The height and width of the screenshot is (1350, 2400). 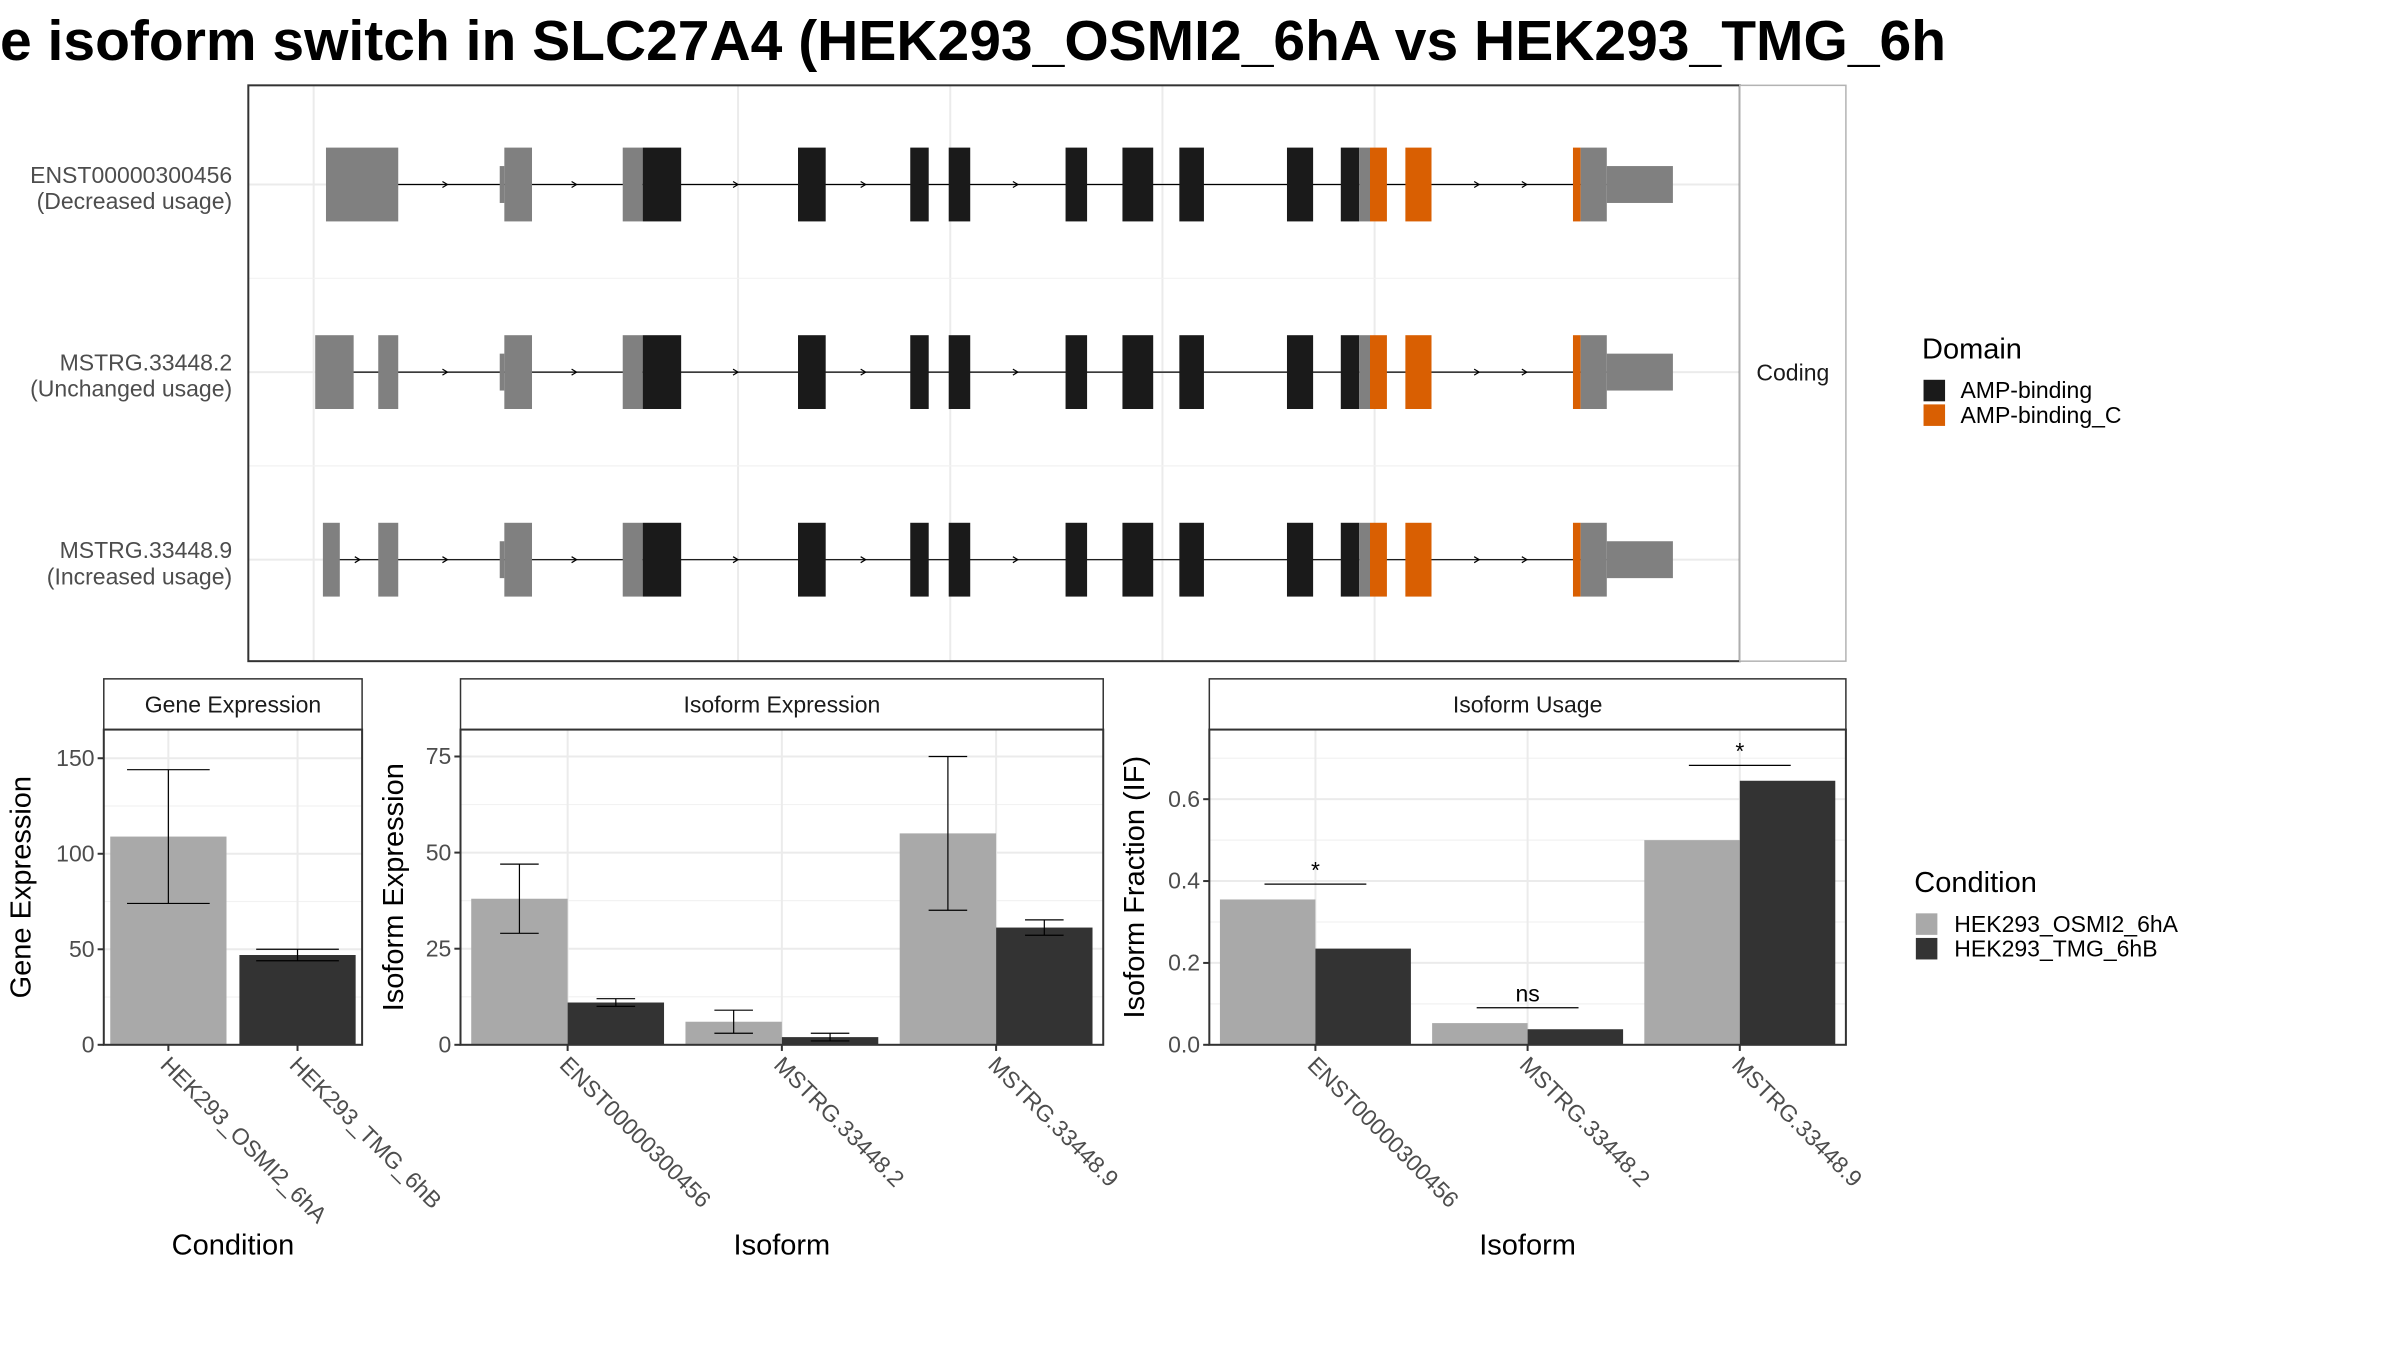 I want to click on isoform-usage-label: (Decreased usage), so click(x=135, y=201).